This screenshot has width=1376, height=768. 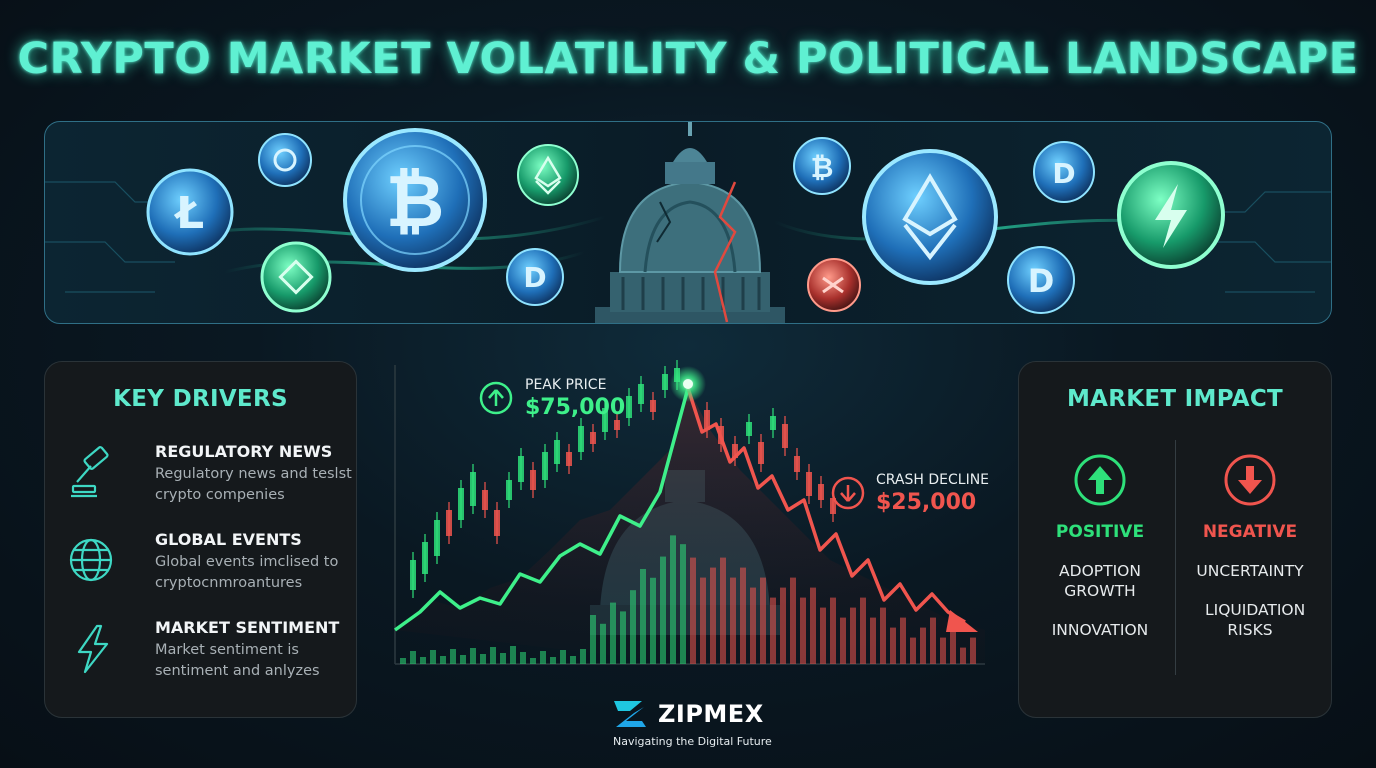 What do you see at coordinates (565, 385) in the screenshot?
I see `peak-label: PEAK PRICE` at bounding box center [565, 385].